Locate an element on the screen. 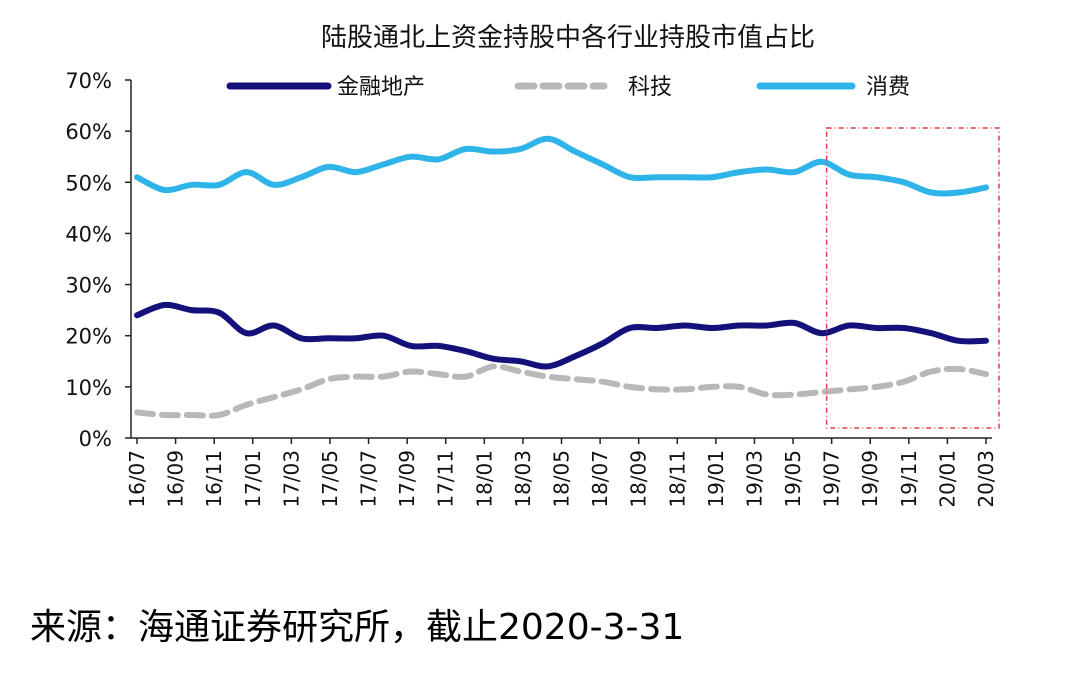 The width and height of the screenshot is (1080, 687). y-tick-label: 70% is located at coordinates (88, 81).